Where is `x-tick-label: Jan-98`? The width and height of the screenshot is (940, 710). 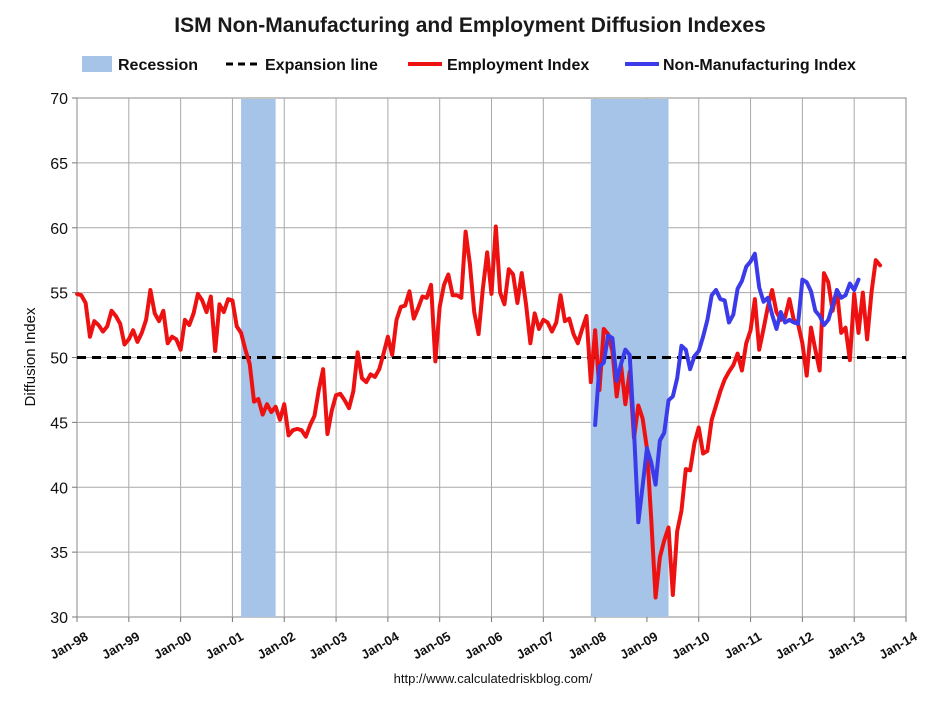 x-tick-label: Jan-98 is located at coordinates (68, 646).